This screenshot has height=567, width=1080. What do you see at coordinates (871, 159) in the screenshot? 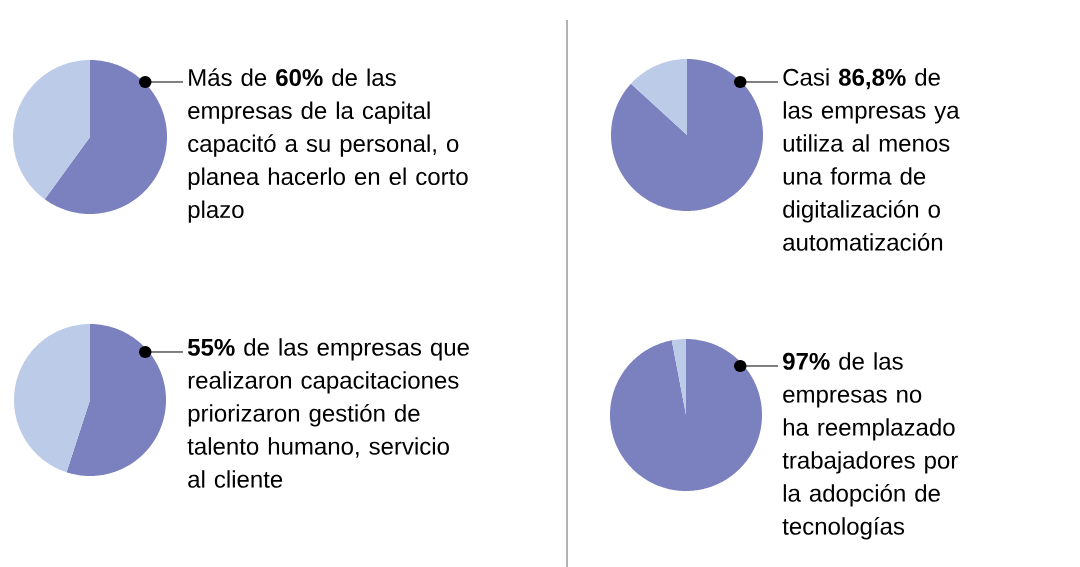
I see `text: Casi 86,8% de las empresas ya utiliza al menos una forma de digitalización o automatización` at bounding box center [871, 159].